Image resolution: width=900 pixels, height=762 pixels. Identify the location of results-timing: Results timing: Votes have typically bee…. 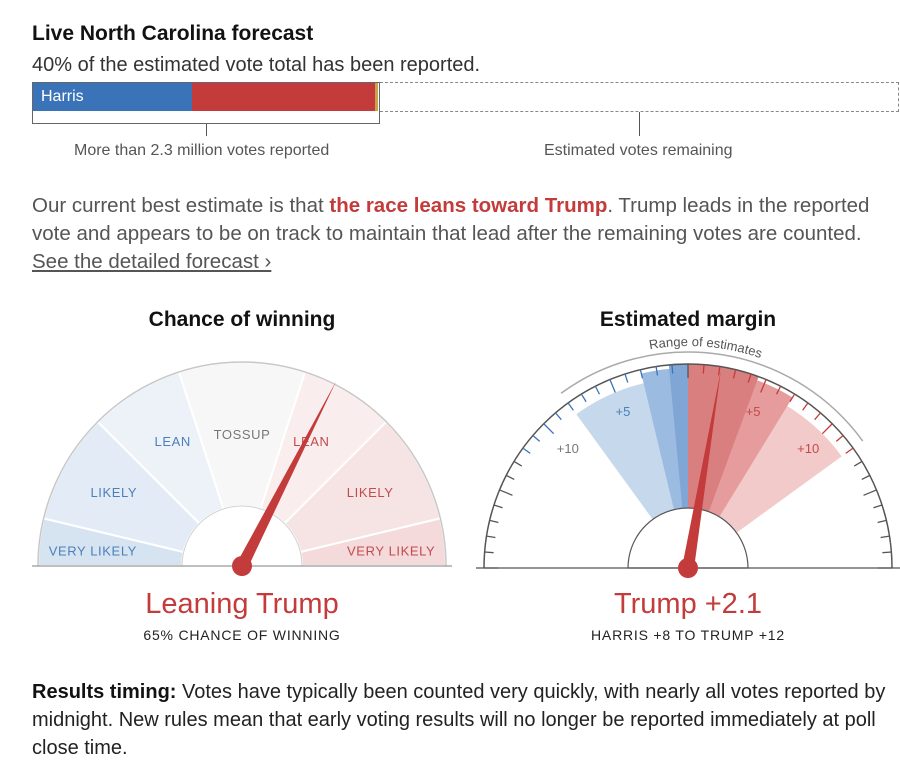
(462, 720).